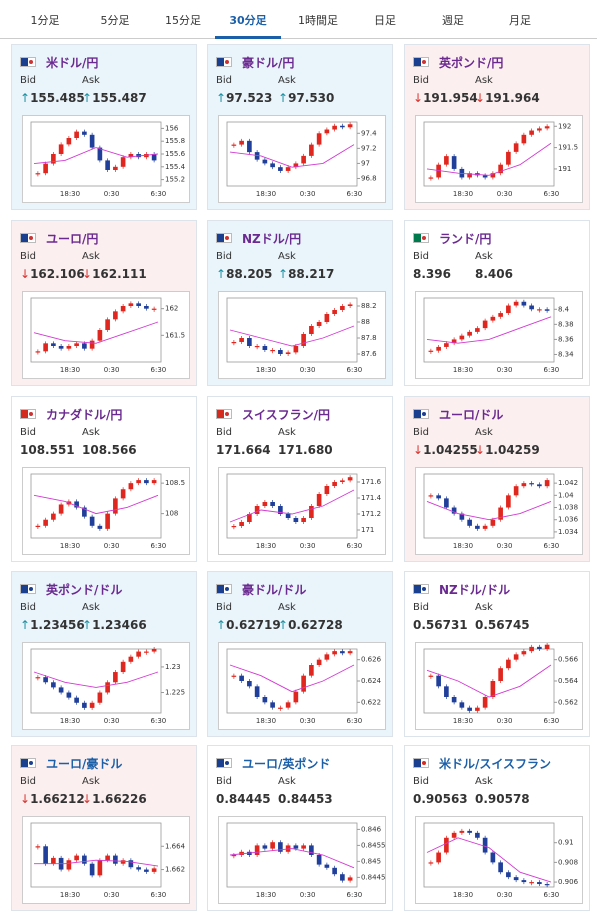 The height and width of the screenshot is (912, 597). What do you see at coordinates (365, 322) in the screenshot?
I see `y-tick-label: 88` at bounding box center [365, 322].